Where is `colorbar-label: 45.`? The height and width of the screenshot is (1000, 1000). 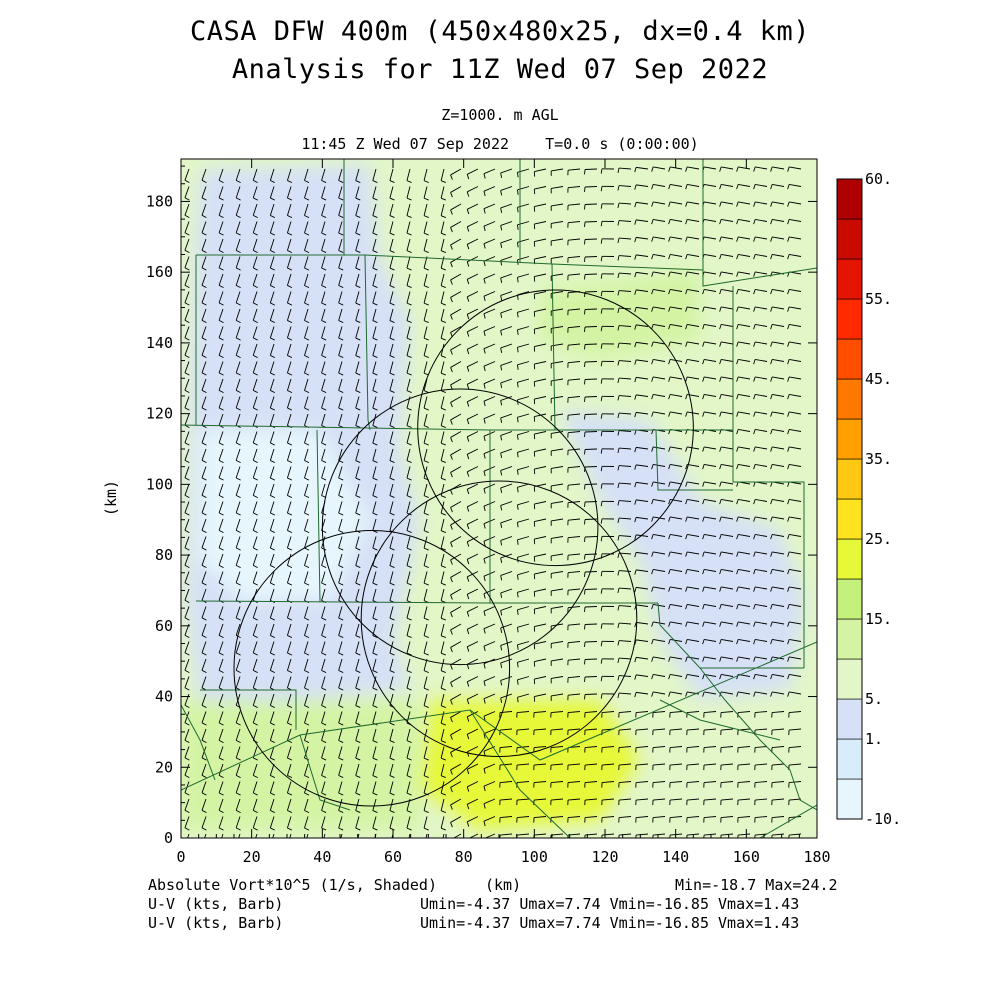
colorbar-label: 45. is located at coordinates (878, 379).